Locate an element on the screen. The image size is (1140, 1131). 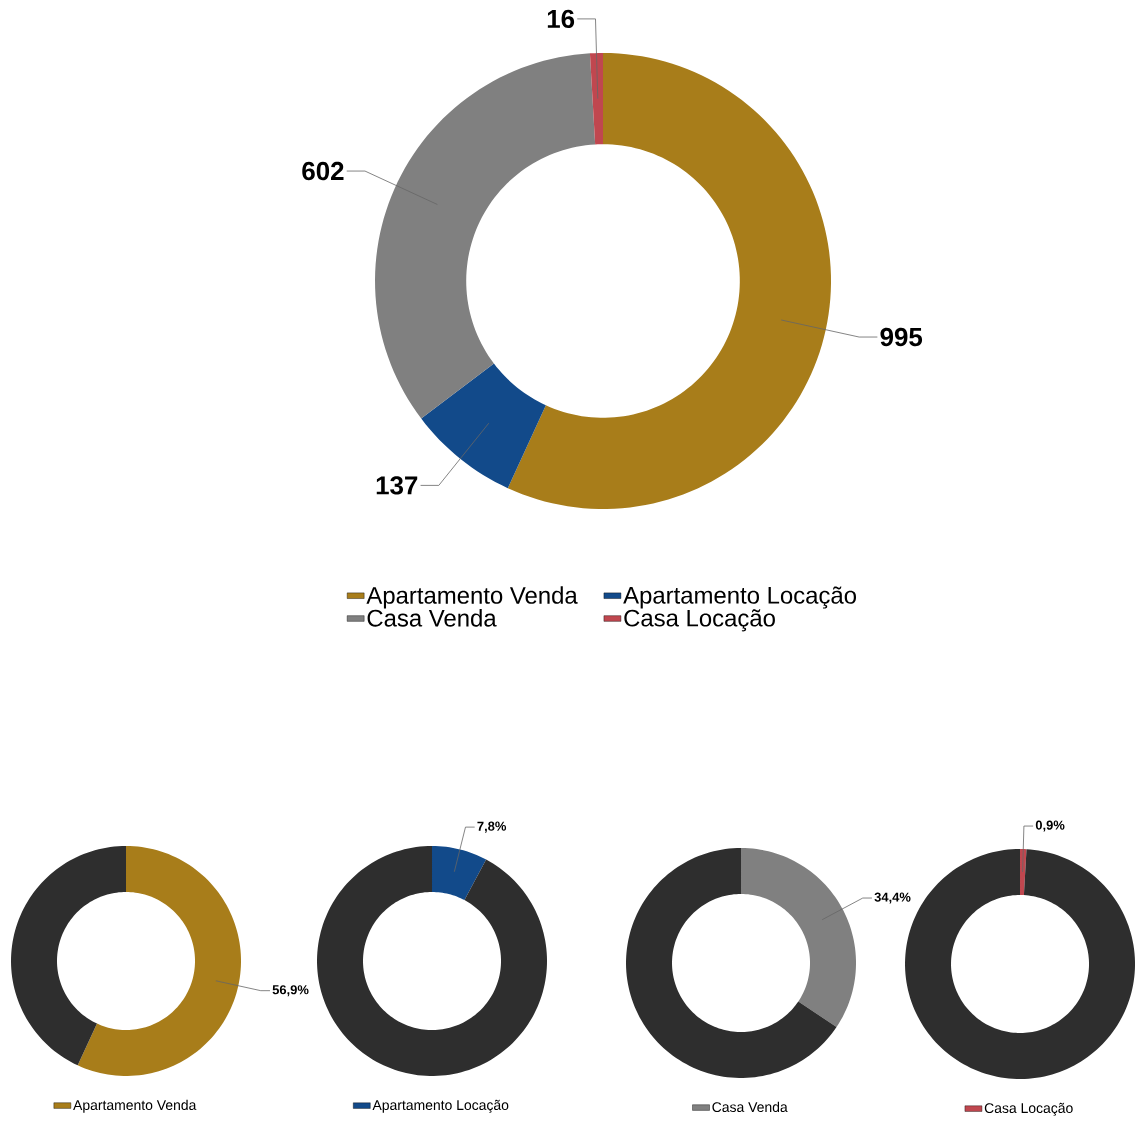
data-label: 995 is located at coordinates (901, 337).